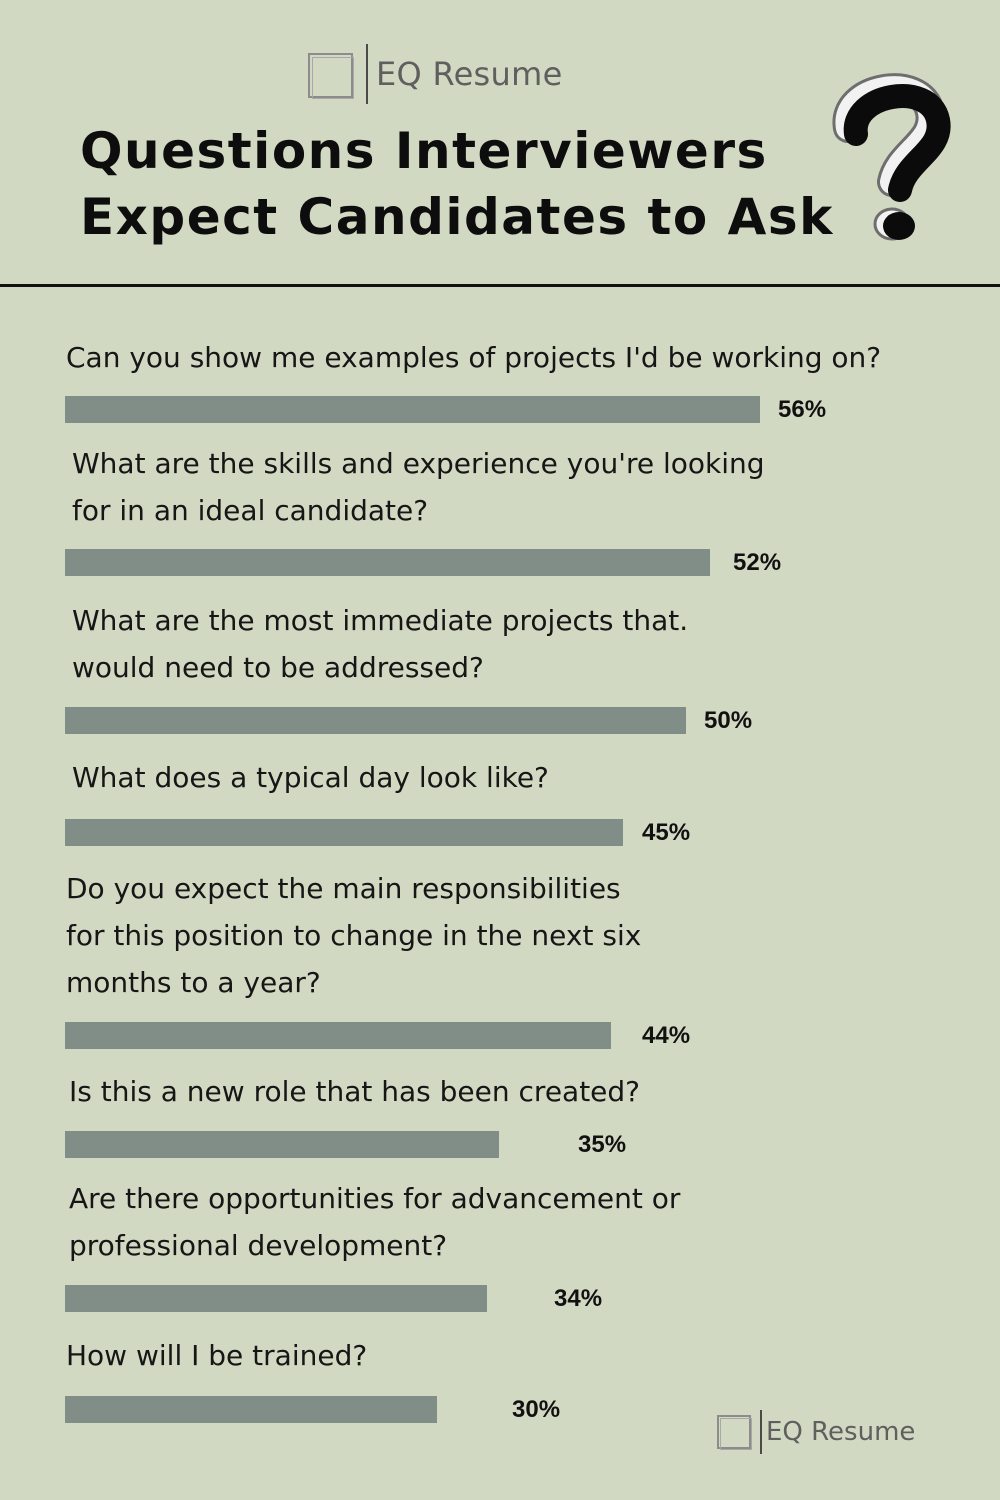 Image resolution: width=1000 pixels, height=1500 pixels. Describe the element at coordinates (469, 74) in the screenshot. I see `brand-name: EQ Resume` at that location.